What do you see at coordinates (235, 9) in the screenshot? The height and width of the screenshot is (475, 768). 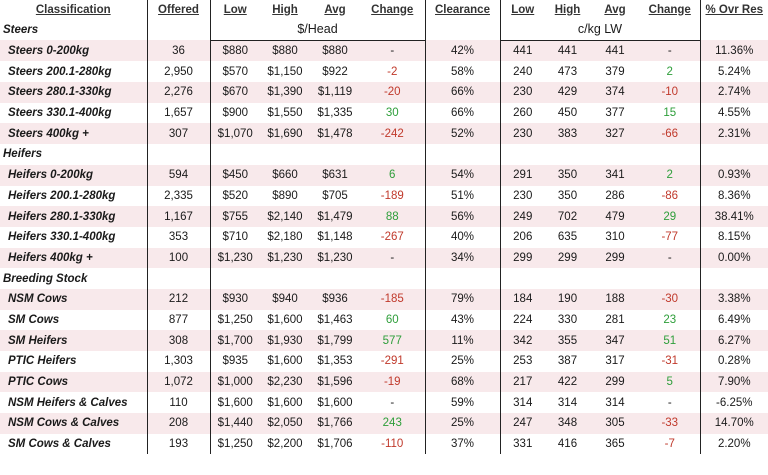 I see `column-header: Low` at bounding box center [235, 9].